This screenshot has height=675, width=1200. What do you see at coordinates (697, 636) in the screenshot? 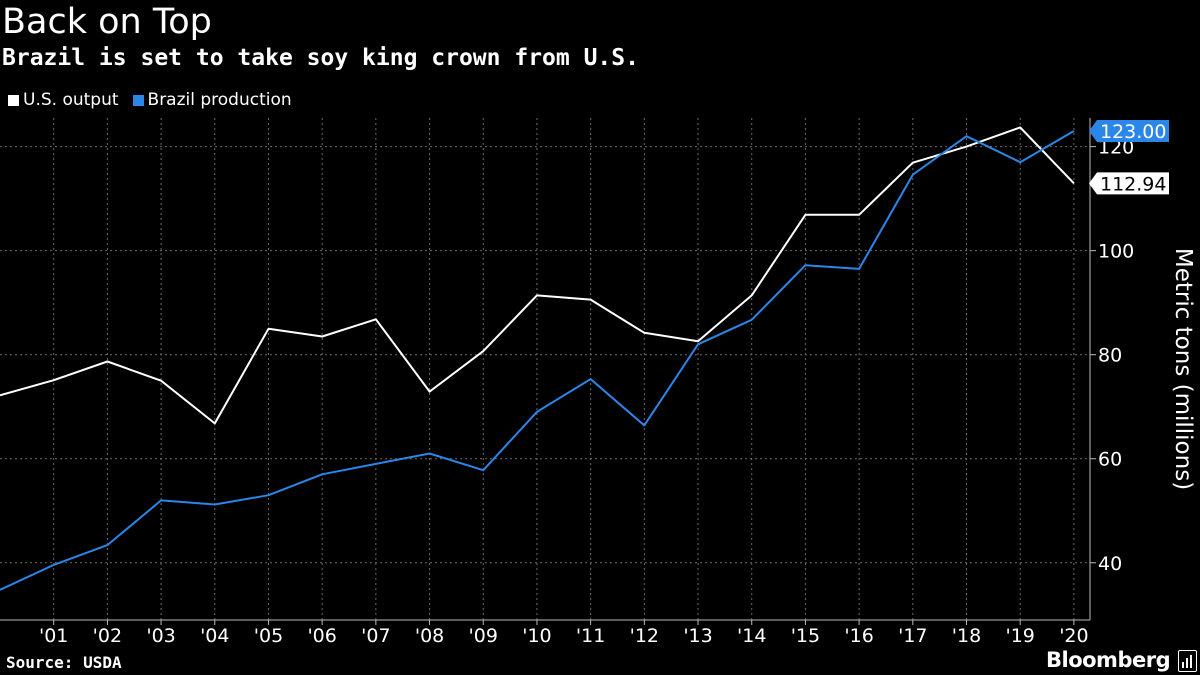
I see `x-tick-label: '13` at bounding box center [697, 636].